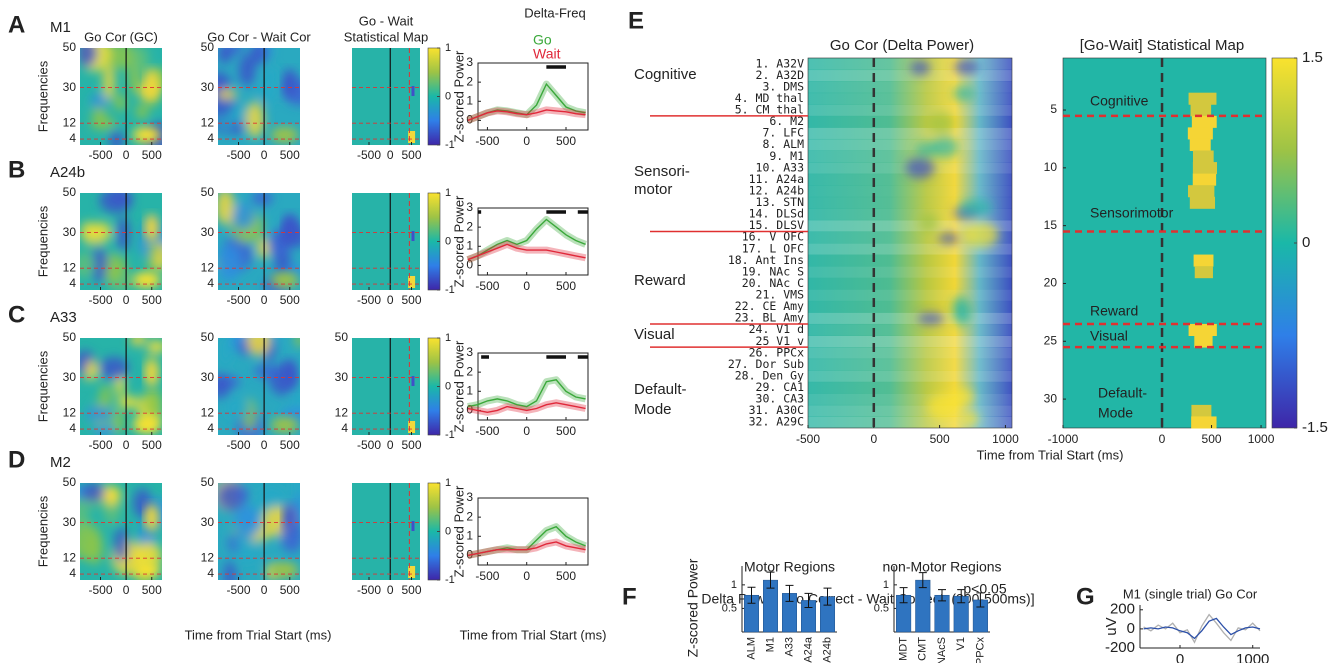 Image resolution: width=1341 pixels, height=663 pixels. What do you see at coordinates (1111, 626) in the screenshot?
I see `y-axis-label: uV` at bounding box center [1111, 626].